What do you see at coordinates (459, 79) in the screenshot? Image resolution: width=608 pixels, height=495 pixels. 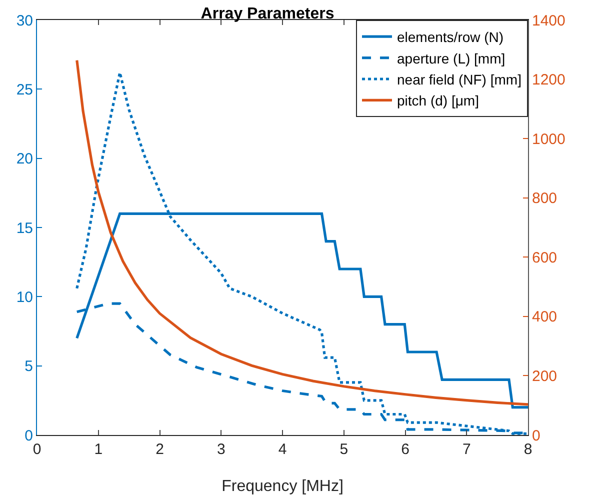 I see `legend-label: near field (NF) [mm]` at bounding box center [459, 79].